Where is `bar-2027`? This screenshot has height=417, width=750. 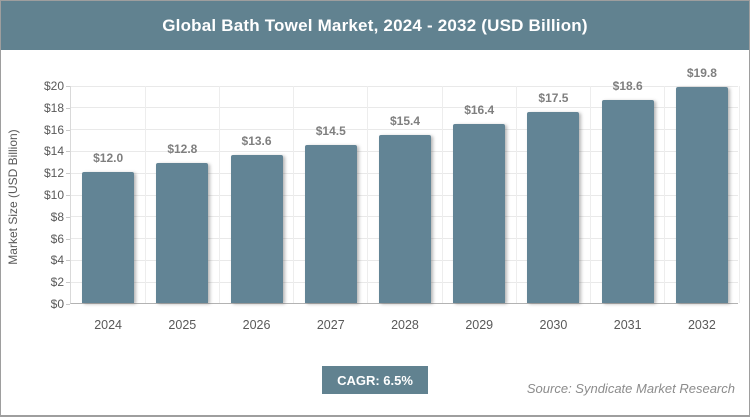
bar-2027 is located at coordinates (330, 223).